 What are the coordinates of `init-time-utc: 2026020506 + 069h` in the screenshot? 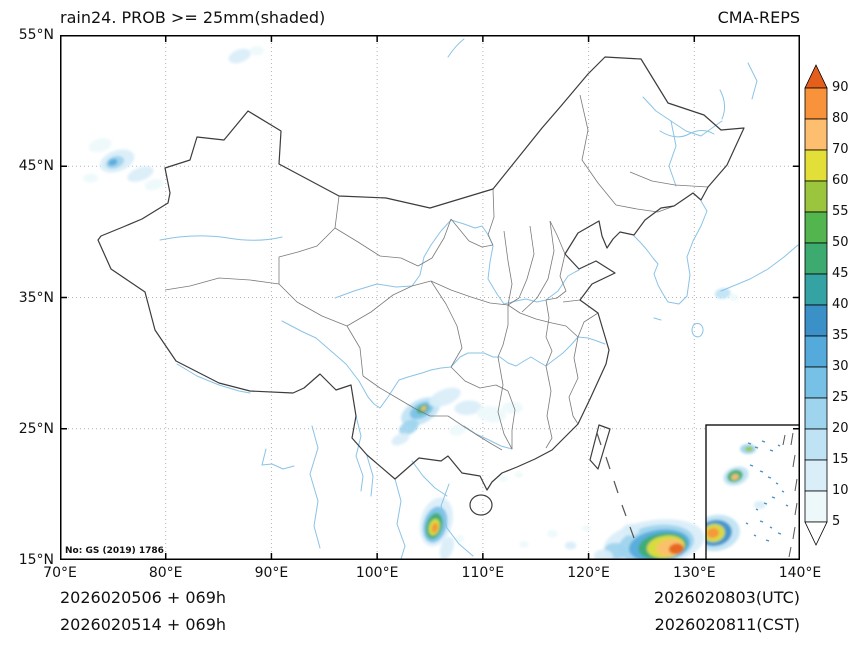 It's located at (143, 597).